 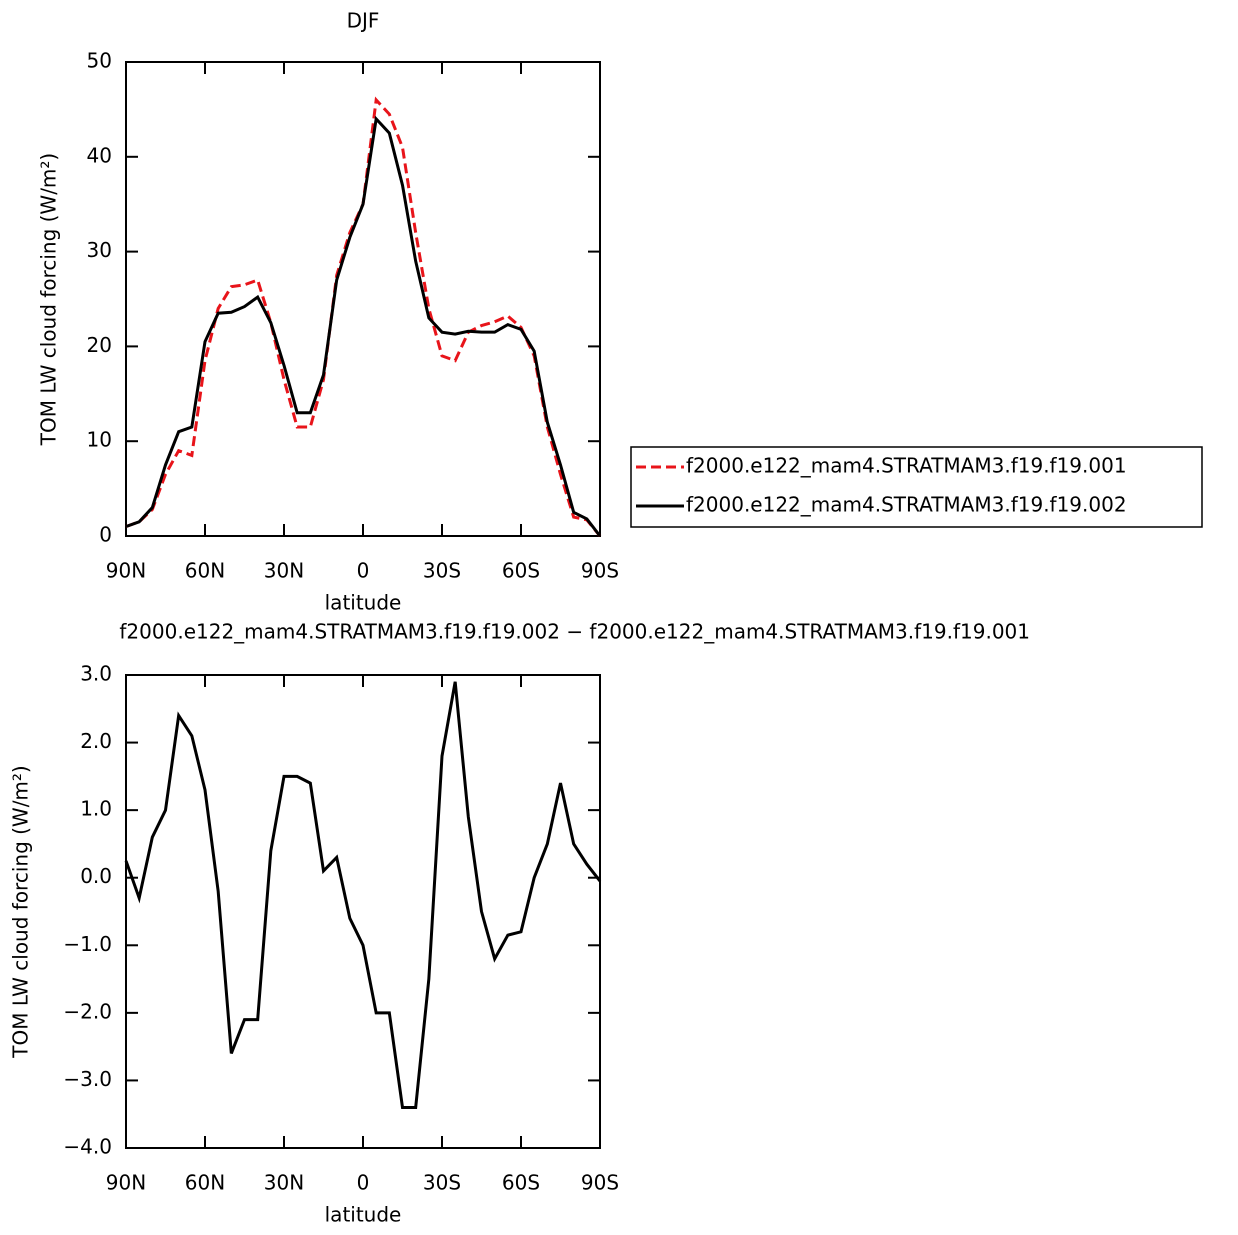 What do you see at coordinates (99, 250) in the screenshot?
I see `y-tick-label: 30` at bounding box center [99, 250].